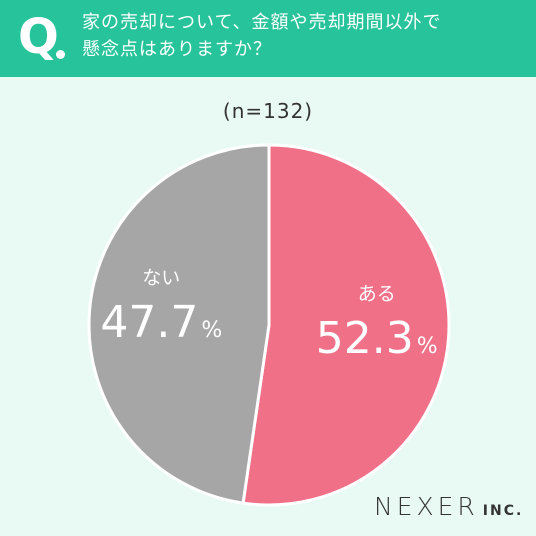 Image resolution: width=536 pixels, height=536 pixels. Describe the element at coordinates (38, 37) in the screenshot. I see `question-mark-letter: Q` at that location.